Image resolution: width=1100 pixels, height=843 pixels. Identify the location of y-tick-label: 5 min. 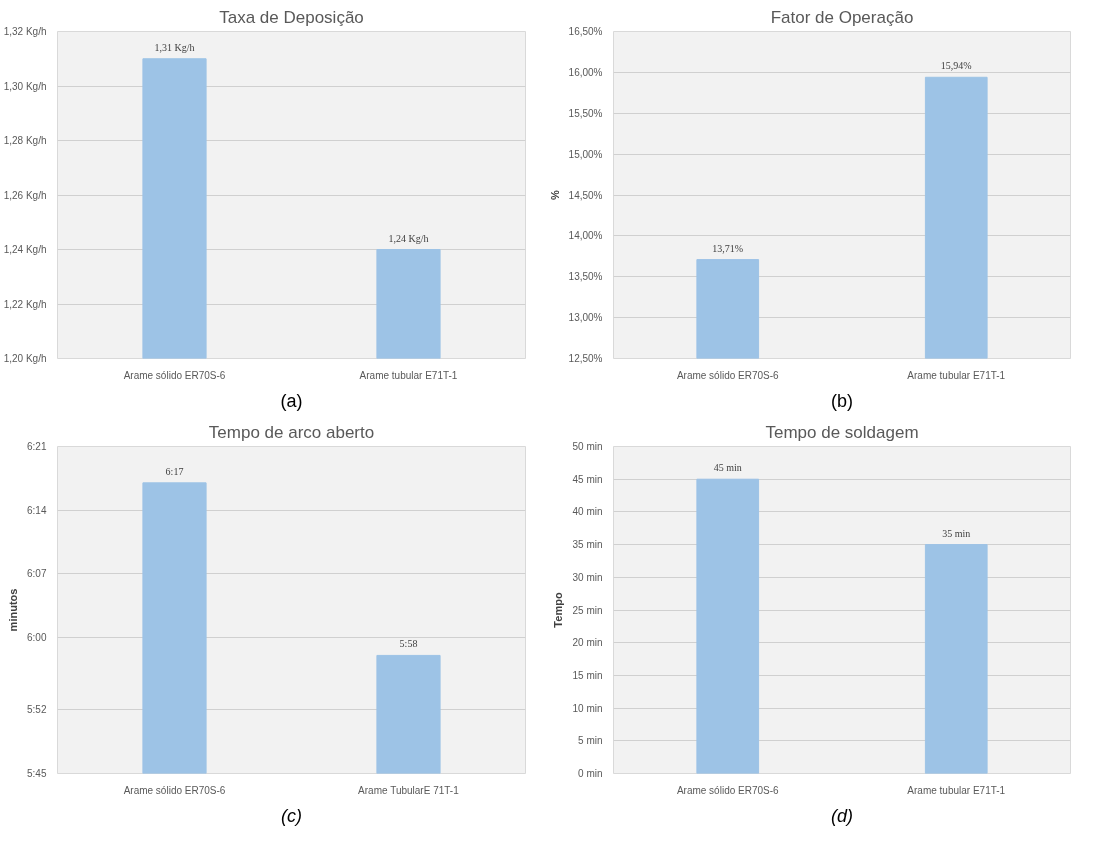
(590, 741).